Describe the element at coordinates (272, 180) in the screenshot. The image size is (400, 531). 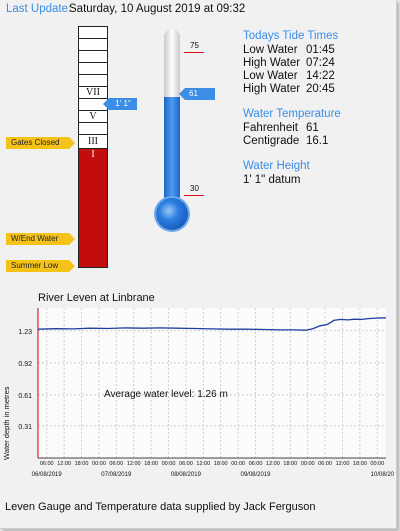
I see `water-height-value: 1' 1" datum` at that location.